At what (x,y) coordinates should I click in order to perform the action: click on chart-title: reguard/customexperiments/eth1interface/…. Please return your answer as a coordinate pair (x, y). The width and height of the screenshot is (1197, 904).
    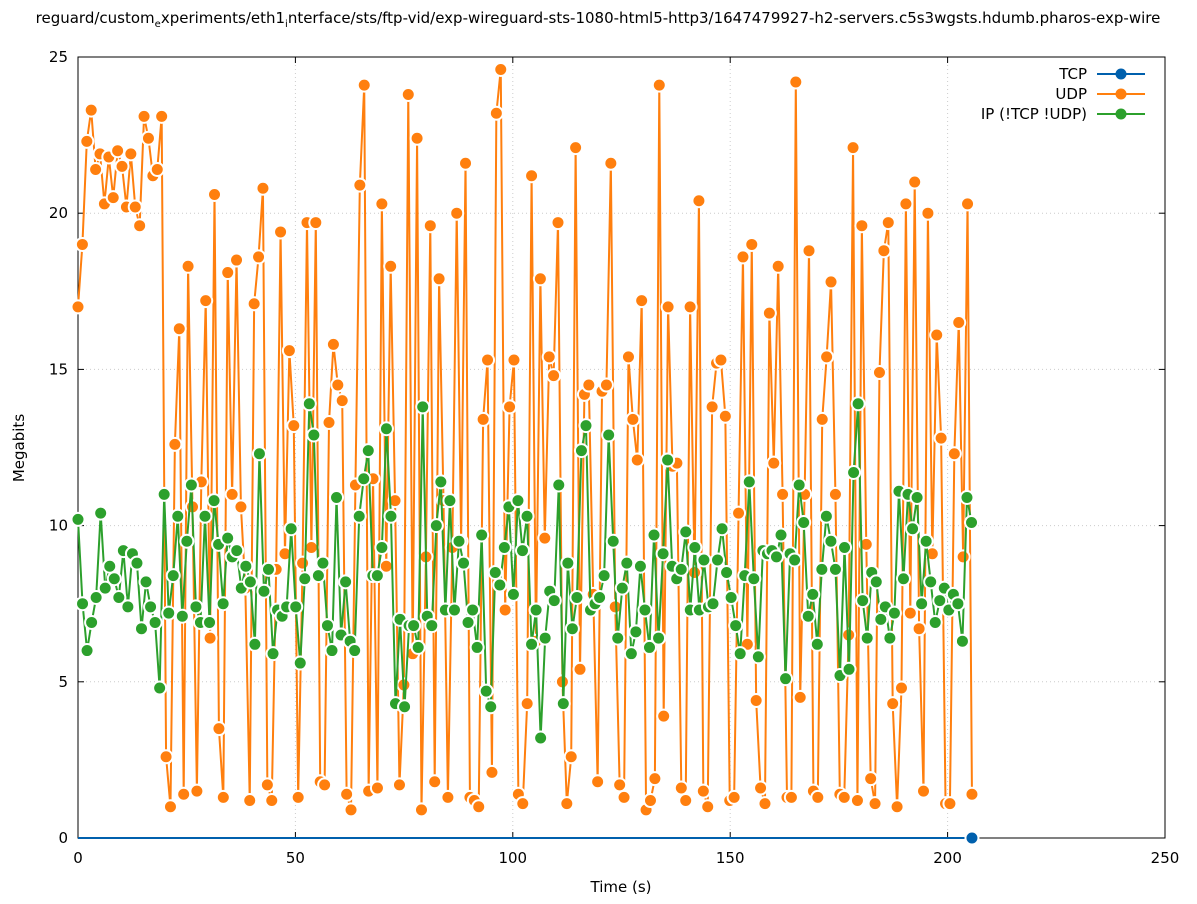
    Looking at the image, I should click on (598, 19).